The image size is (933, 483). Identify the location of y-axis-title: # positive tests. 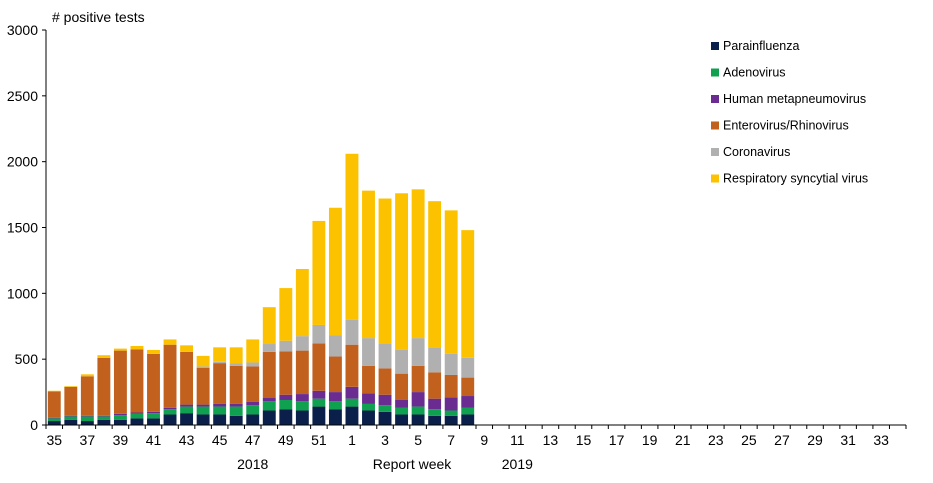
(98, 17).